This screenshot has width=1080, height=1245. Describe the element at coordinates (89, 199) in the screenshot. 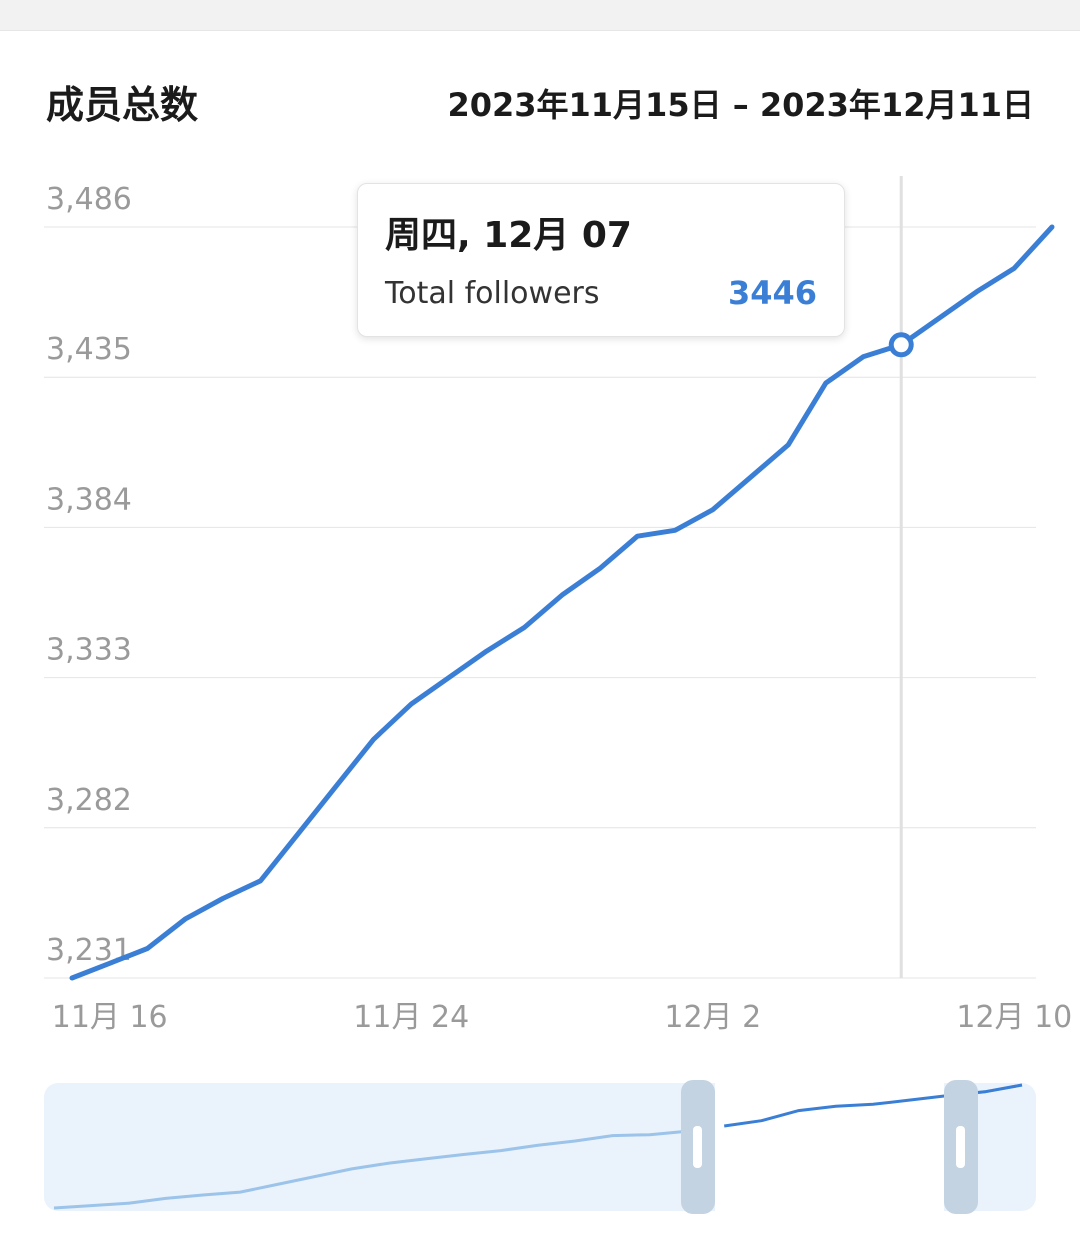

I see `y-tick-label: 3,486` at that location.